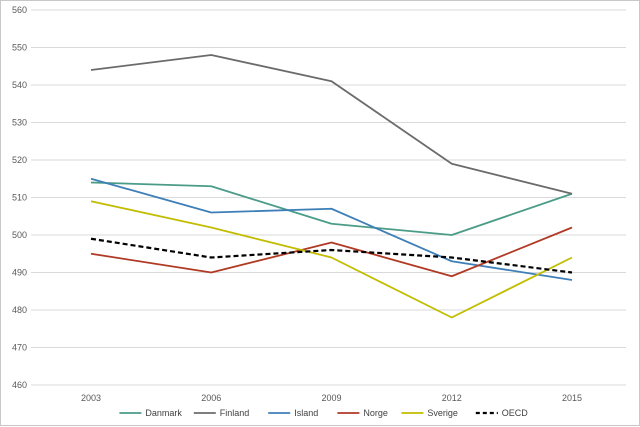  What do you see at coordinates (19, 385) in the screenshot?
I see `y-tick-label: 460` at bounding box center [19, 385].